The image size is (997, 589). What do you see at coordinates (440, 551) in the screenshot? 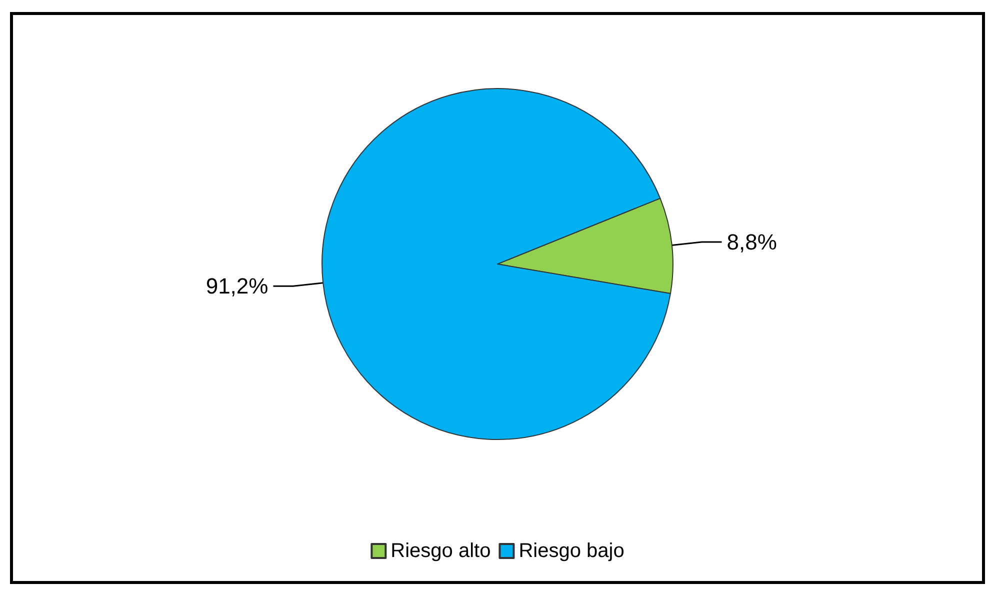
I see `legend-label: Riesgo alto` at bounding box center [440, 551].